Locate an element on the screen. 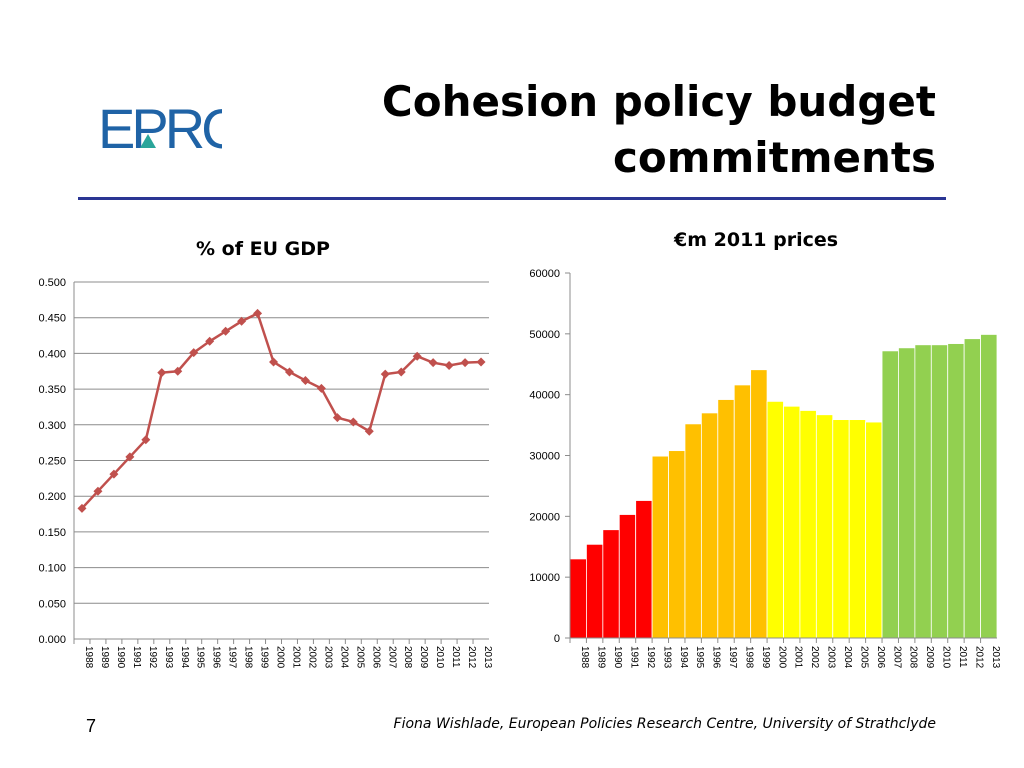  y-tick-label: 0.350 is located at coordinates (52, 390).